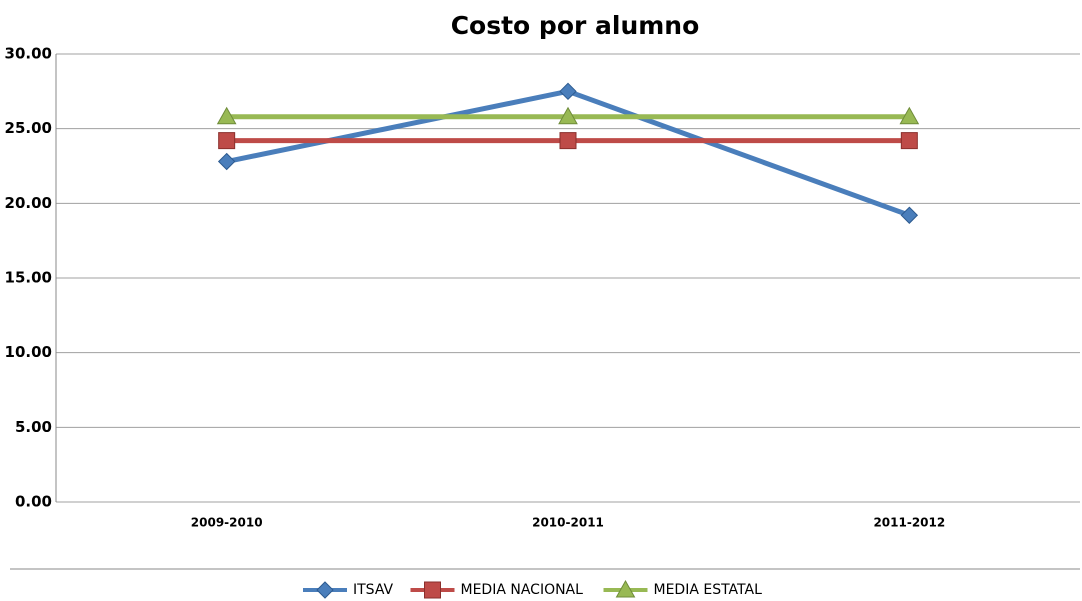 The width and height of the screenshot is (1082, 601). Describe the element at coordinates (373, 590) in the screenshot. I see `legend-label: ITSAV` at that location.